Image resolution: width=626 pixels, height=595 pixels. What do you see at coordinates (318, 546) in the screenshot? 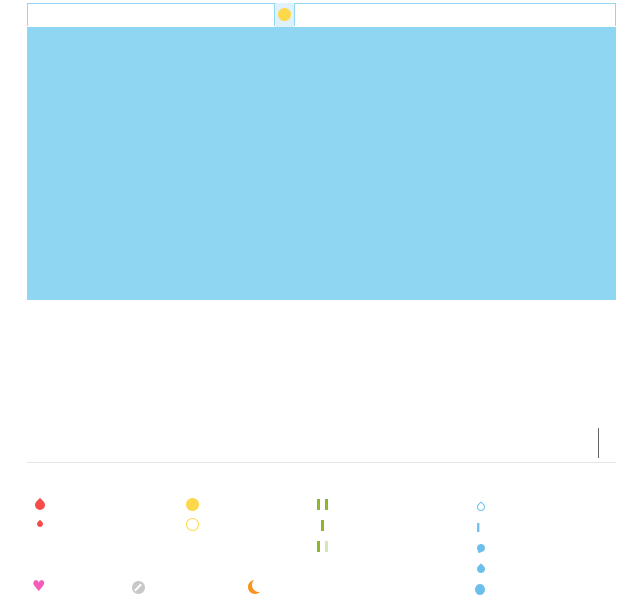
I see `pregnancy-weak-icon` at bounding box center [318, 546].